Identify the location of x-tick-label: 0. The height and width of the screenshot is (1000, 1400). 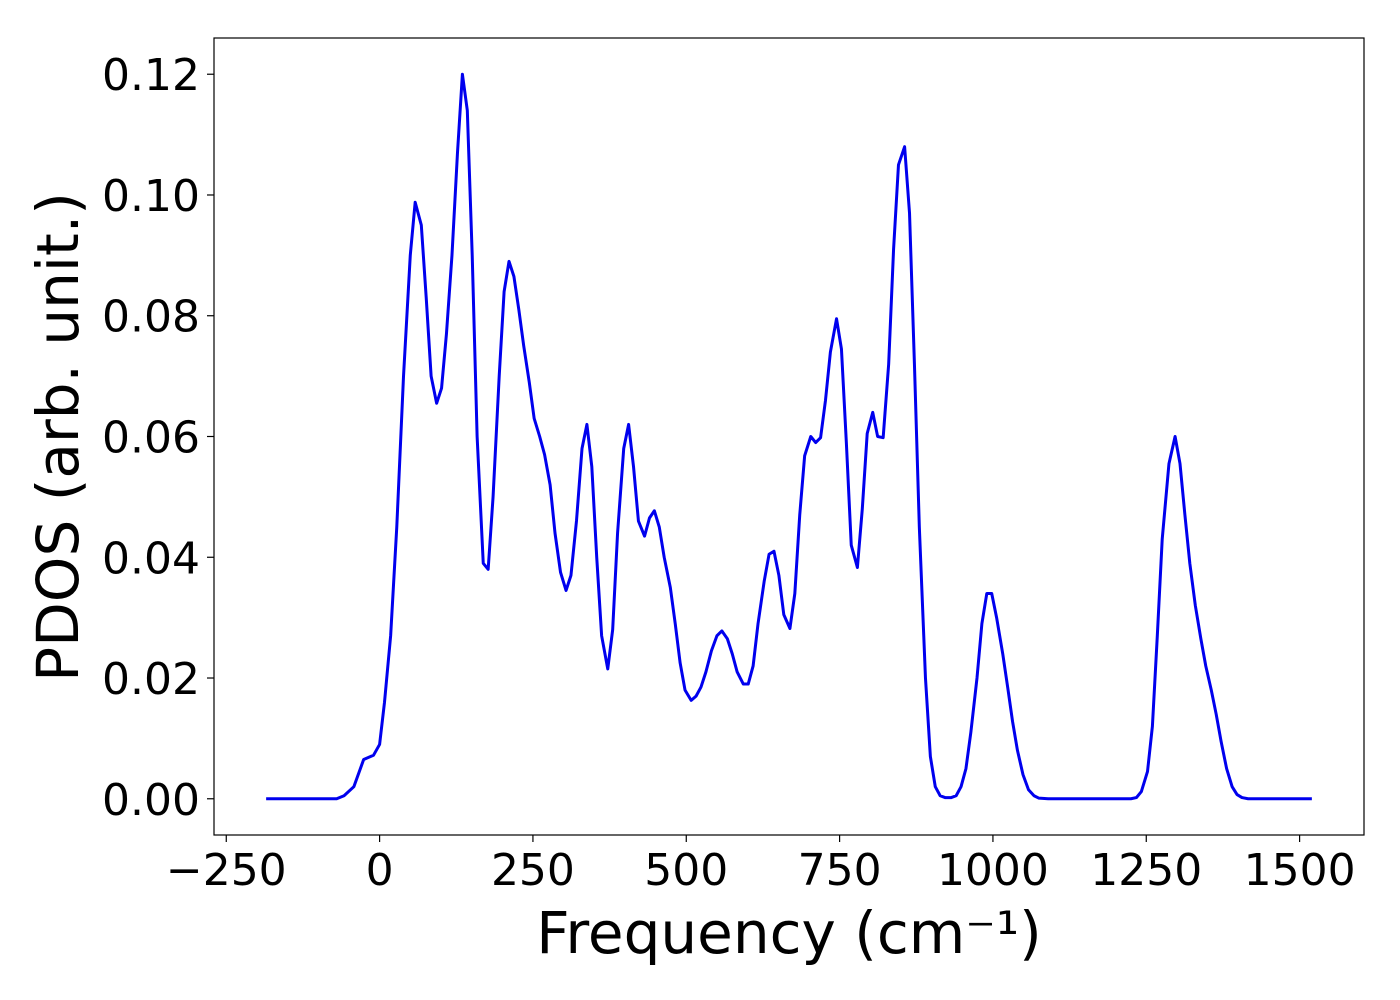
(380, 870).